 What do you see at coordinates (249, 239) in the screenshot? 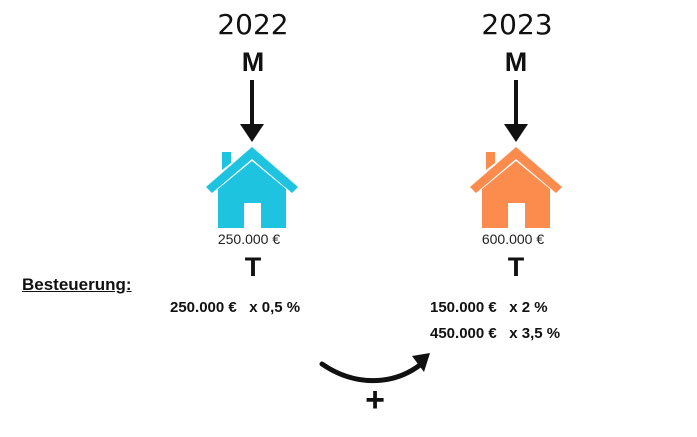
I see `price-2022: 250.000 €` at bounding box center [249, 239].